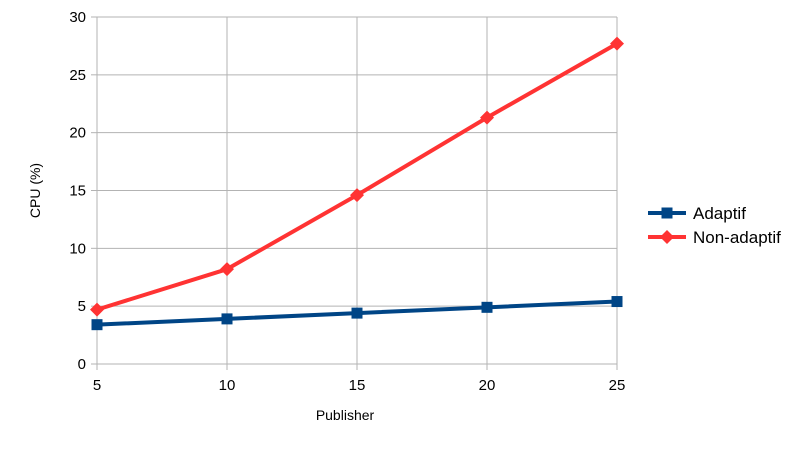 The height and width of the screenshot is (455, 800). What do you see at coordinates (737, 237) in the screenshot?
I see `legend-label: Non-adaptif` at bounding box center [737, 237].